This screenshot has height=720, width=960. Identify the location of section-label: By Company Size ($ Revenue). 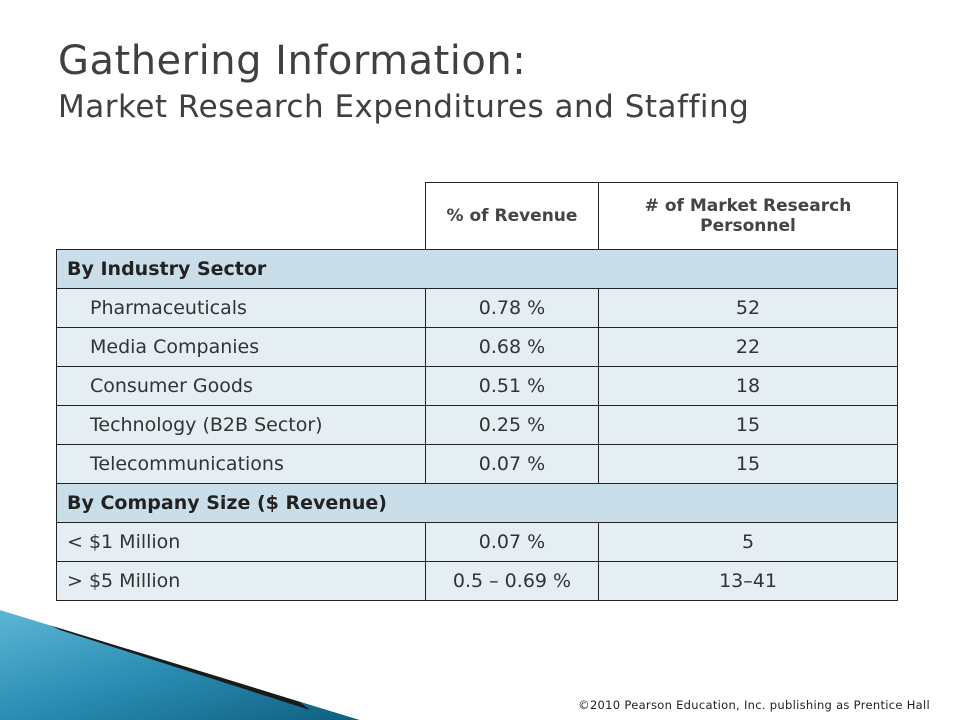
(477, 503).